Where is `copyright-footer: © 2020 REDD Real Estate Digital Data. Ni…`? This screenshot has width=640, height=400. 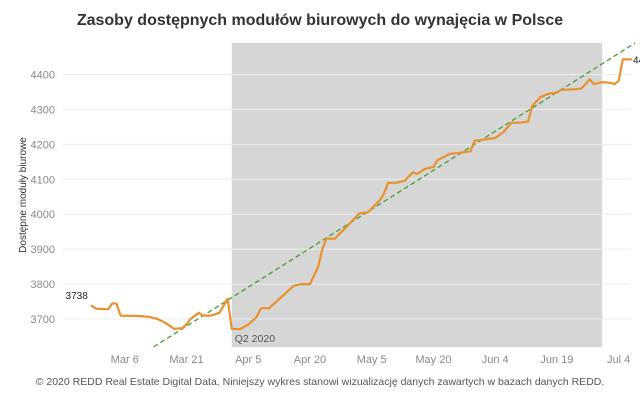 copyright-footer: © 2020 REDD Real Estate Digital Data. Ni… is located at coordinates (320, 382).